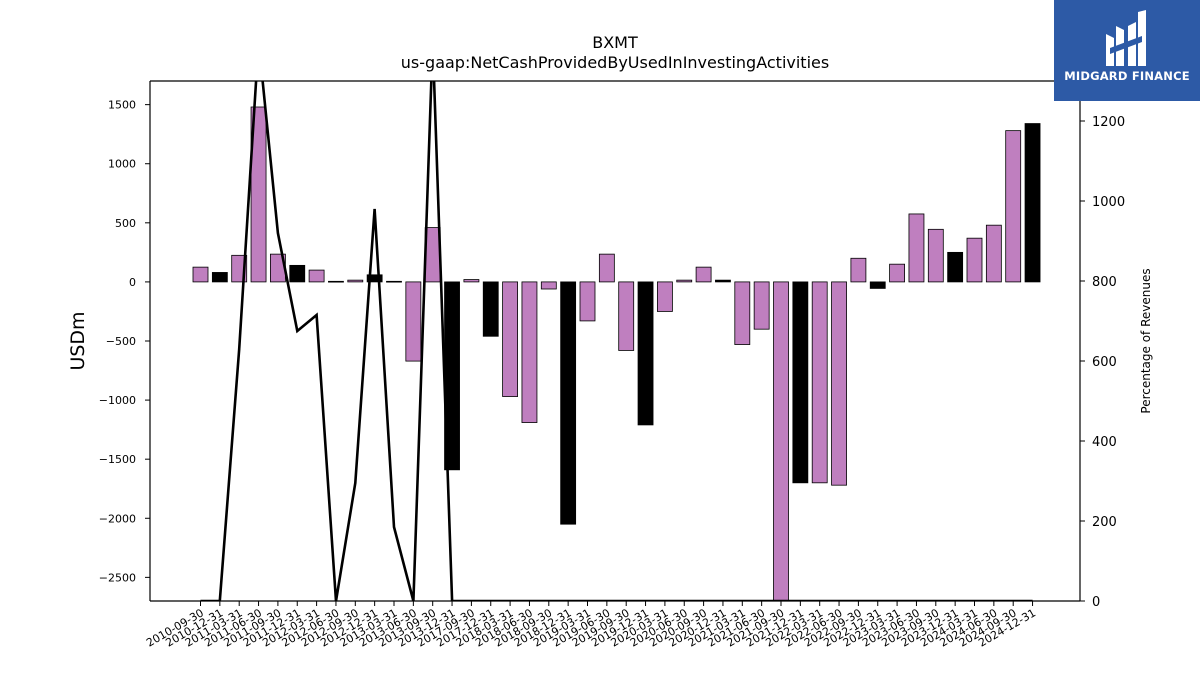  Describe the element at coordinates (1127, 76) in the screenshot. I see `logo-text: MIDGARD FINANCE` at that location.